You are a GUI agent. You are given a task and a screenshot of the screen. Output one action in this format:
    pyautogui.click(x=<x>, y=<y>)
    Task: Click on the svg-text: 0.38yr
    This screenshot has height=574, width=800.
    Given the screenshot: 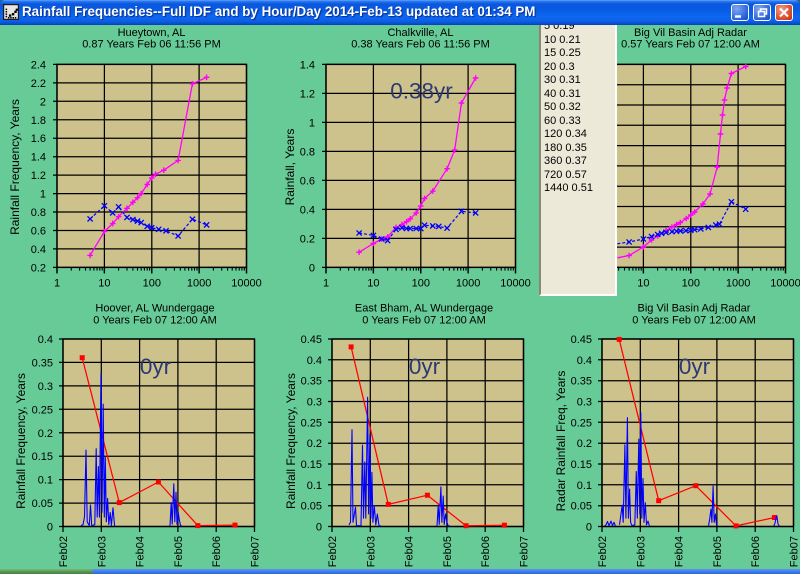 What is the action you would take?
    pyautogui.click(x=421, y=91)
    